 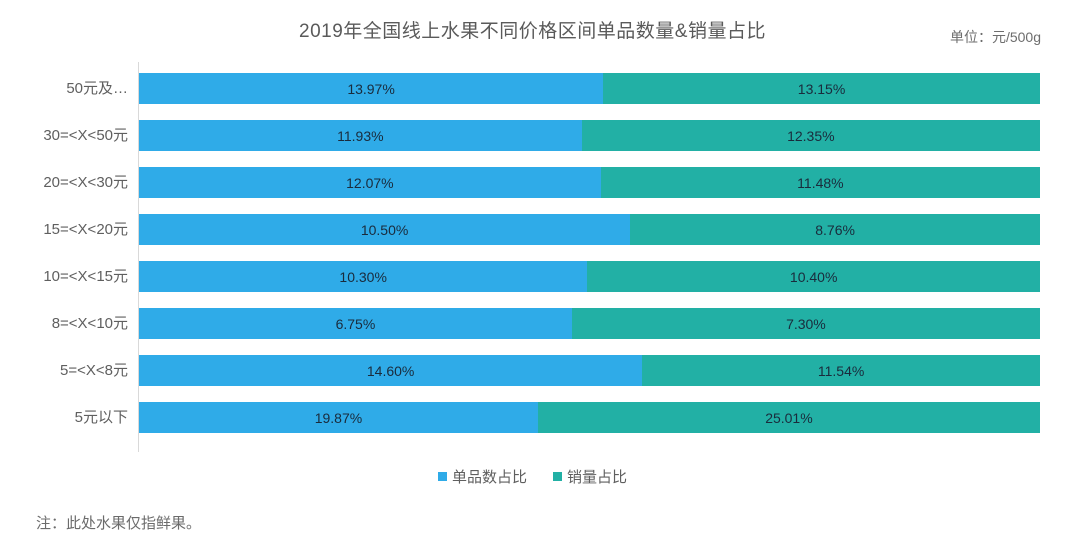 What do you see at coordinates (85, 276) in the screenshot?
I see `category-label: 10=<X<15元` at bounding box center [85, 276].